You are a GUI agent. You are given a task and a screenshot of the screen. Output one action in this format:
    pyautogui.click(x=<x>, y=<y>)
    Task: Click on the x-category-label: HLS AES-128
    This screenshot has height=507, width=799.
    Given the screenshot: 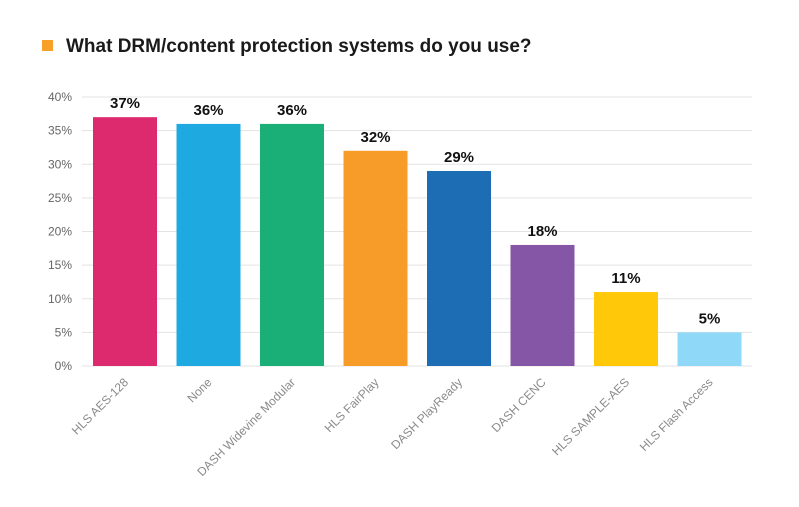 What is the action you would take?
    pyautogui.click(x=100, y=406)
    